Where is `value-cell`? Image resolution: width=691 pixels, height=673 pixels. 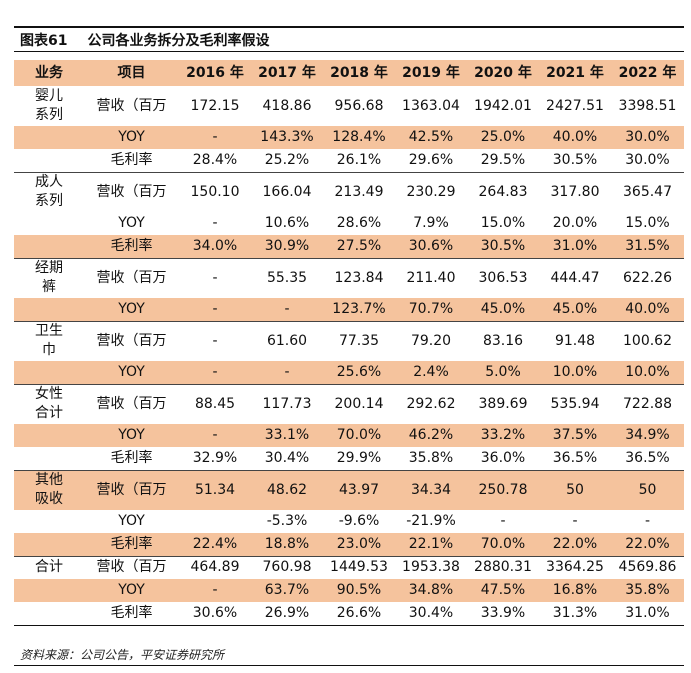 value-cell is located at coordinates (215, 521).